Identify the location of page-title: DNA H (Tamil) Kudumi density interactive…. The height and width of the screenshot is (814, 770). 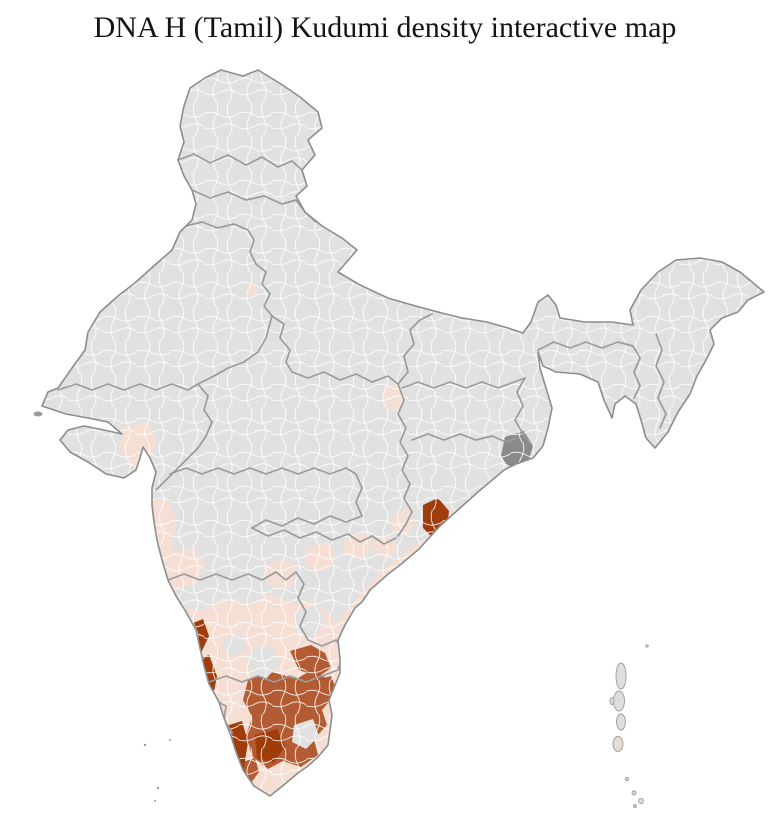
(385, 27).